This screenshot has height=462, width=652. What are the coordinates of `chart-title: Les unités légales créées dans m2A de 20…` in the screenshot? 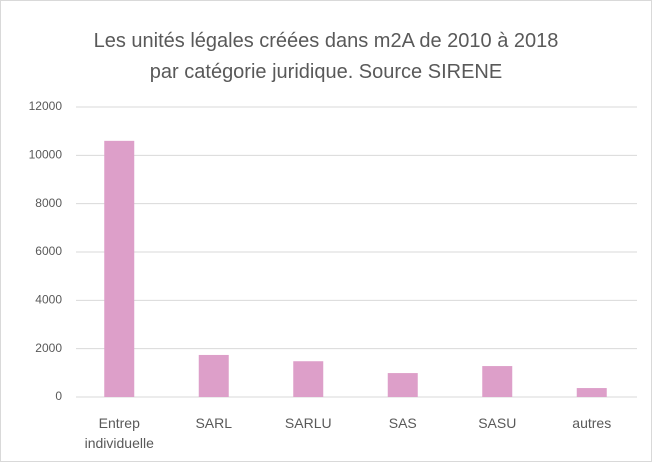 It's located at (326, 56).